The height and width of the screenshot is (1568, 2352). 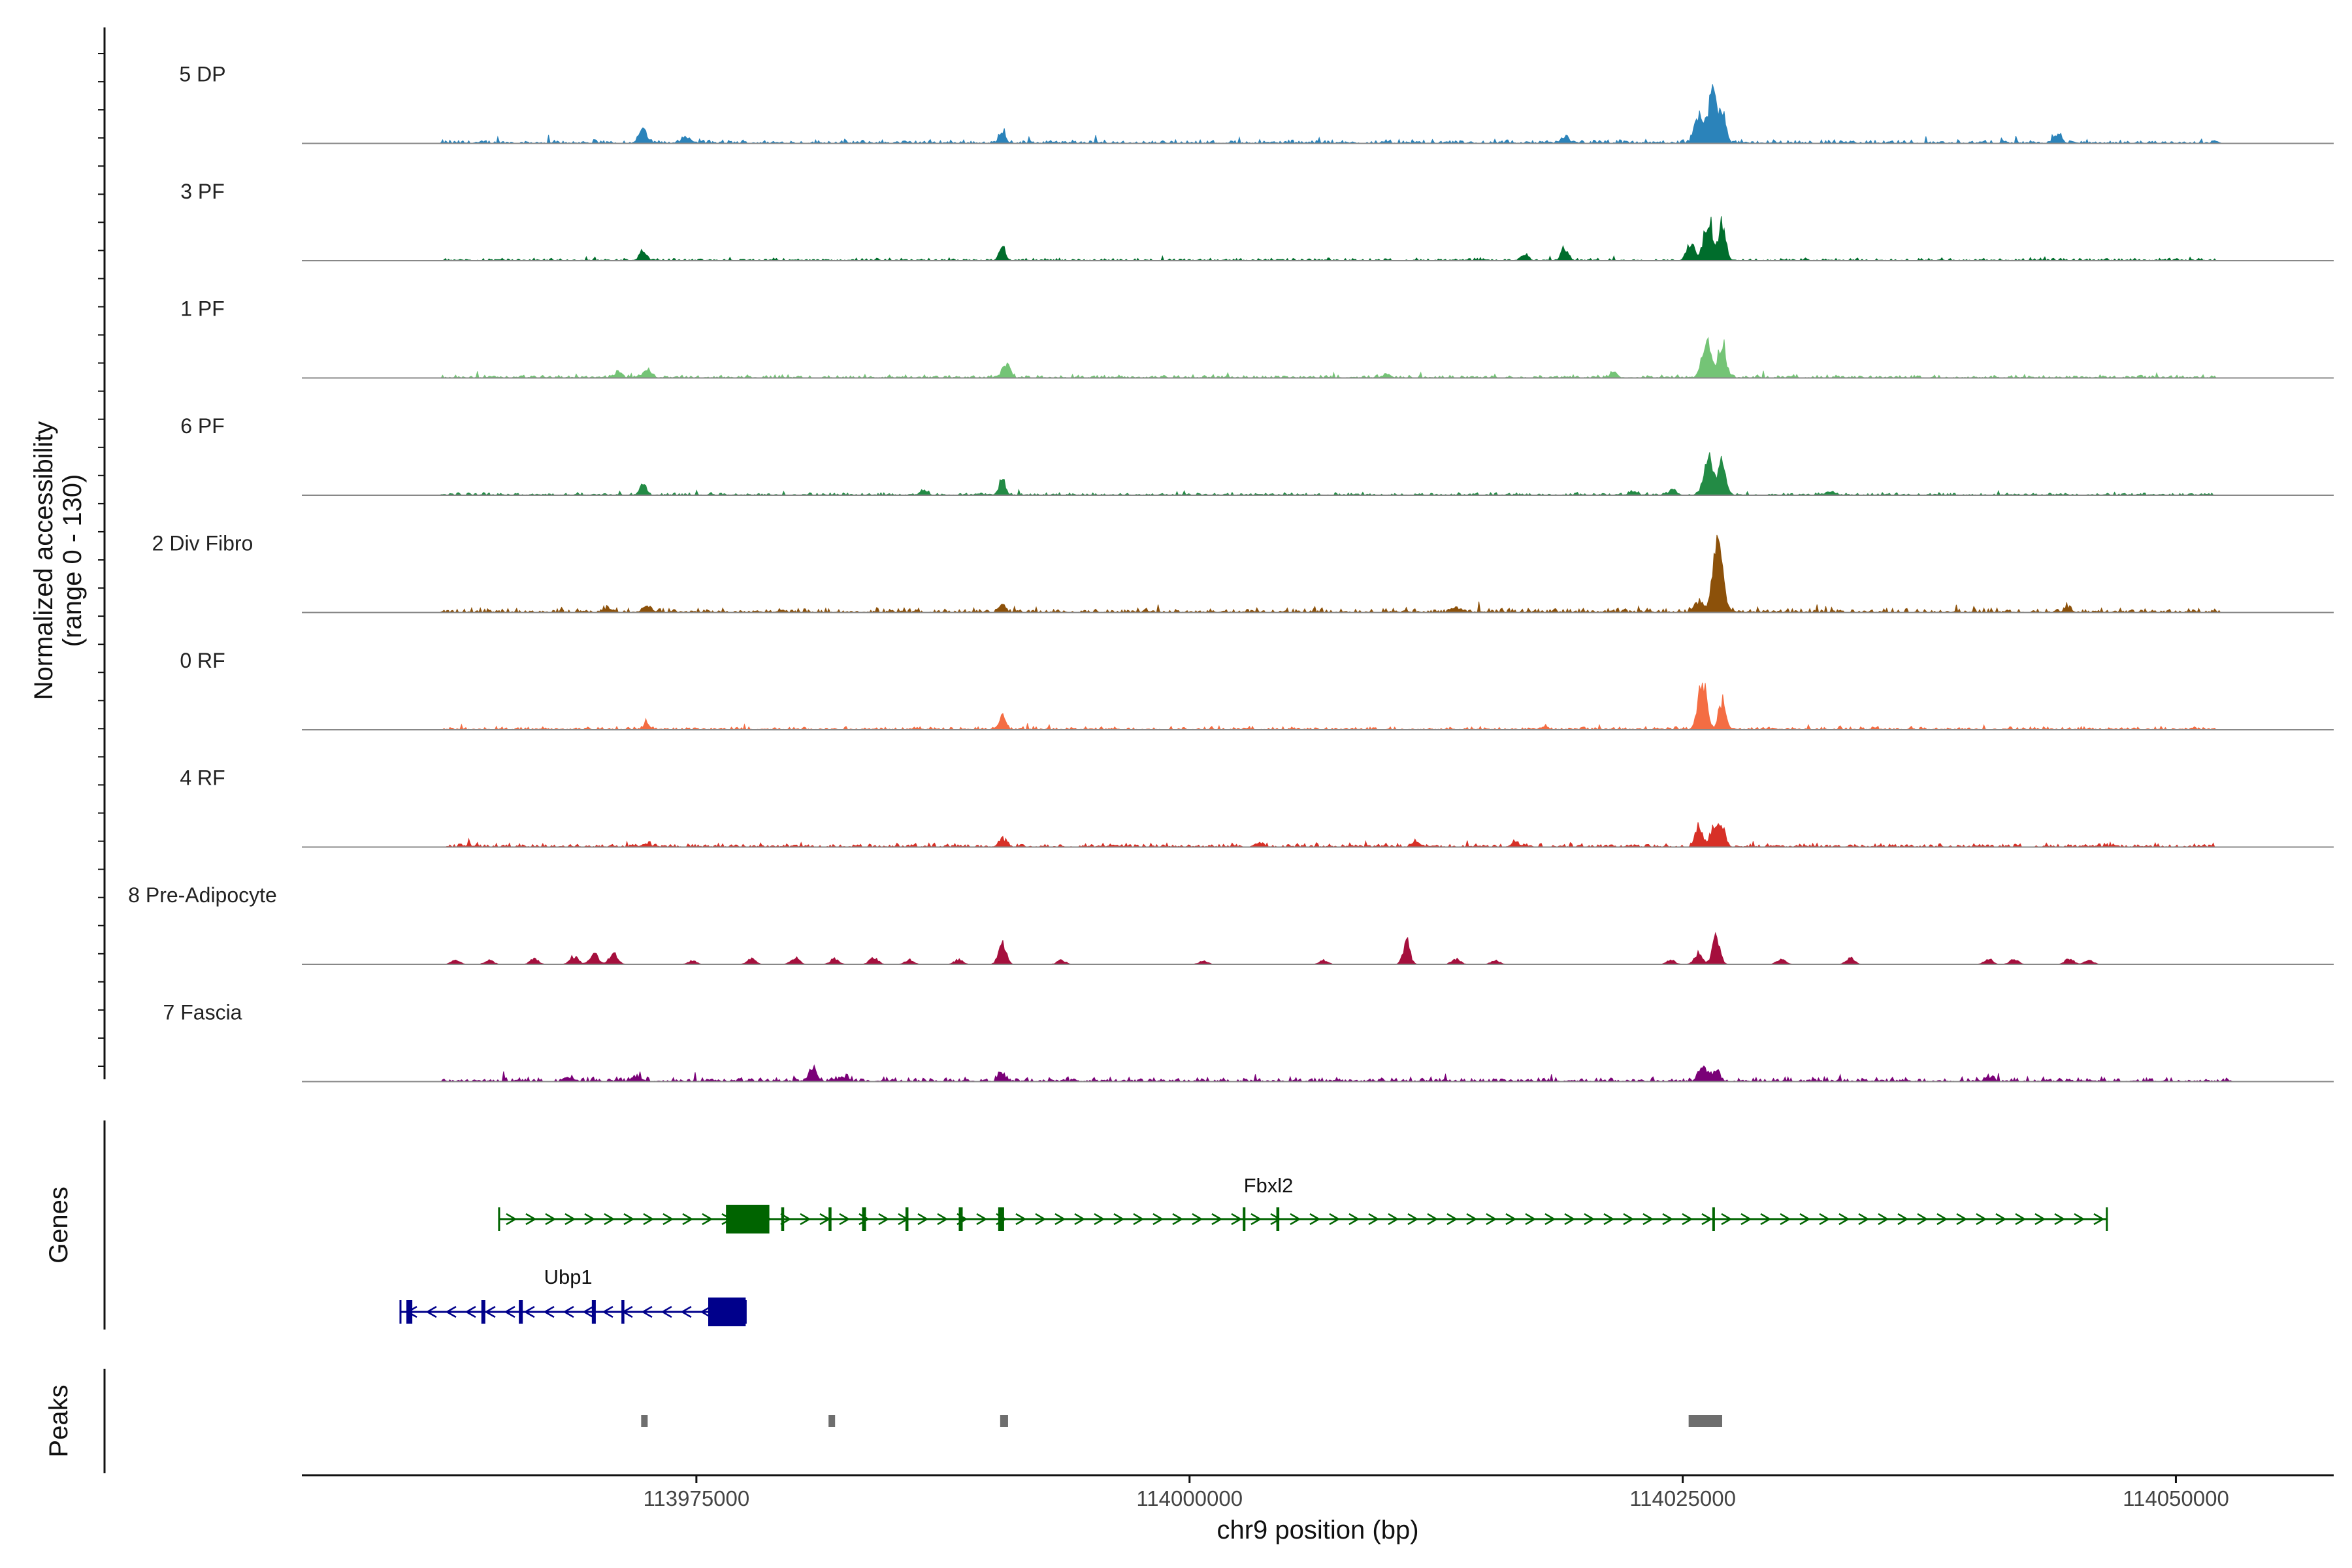 What do you see at coordinates (1257, 455) in the screenshot?
I see `track-6-pf: 6 PF` at bounding box center [1257, 455].